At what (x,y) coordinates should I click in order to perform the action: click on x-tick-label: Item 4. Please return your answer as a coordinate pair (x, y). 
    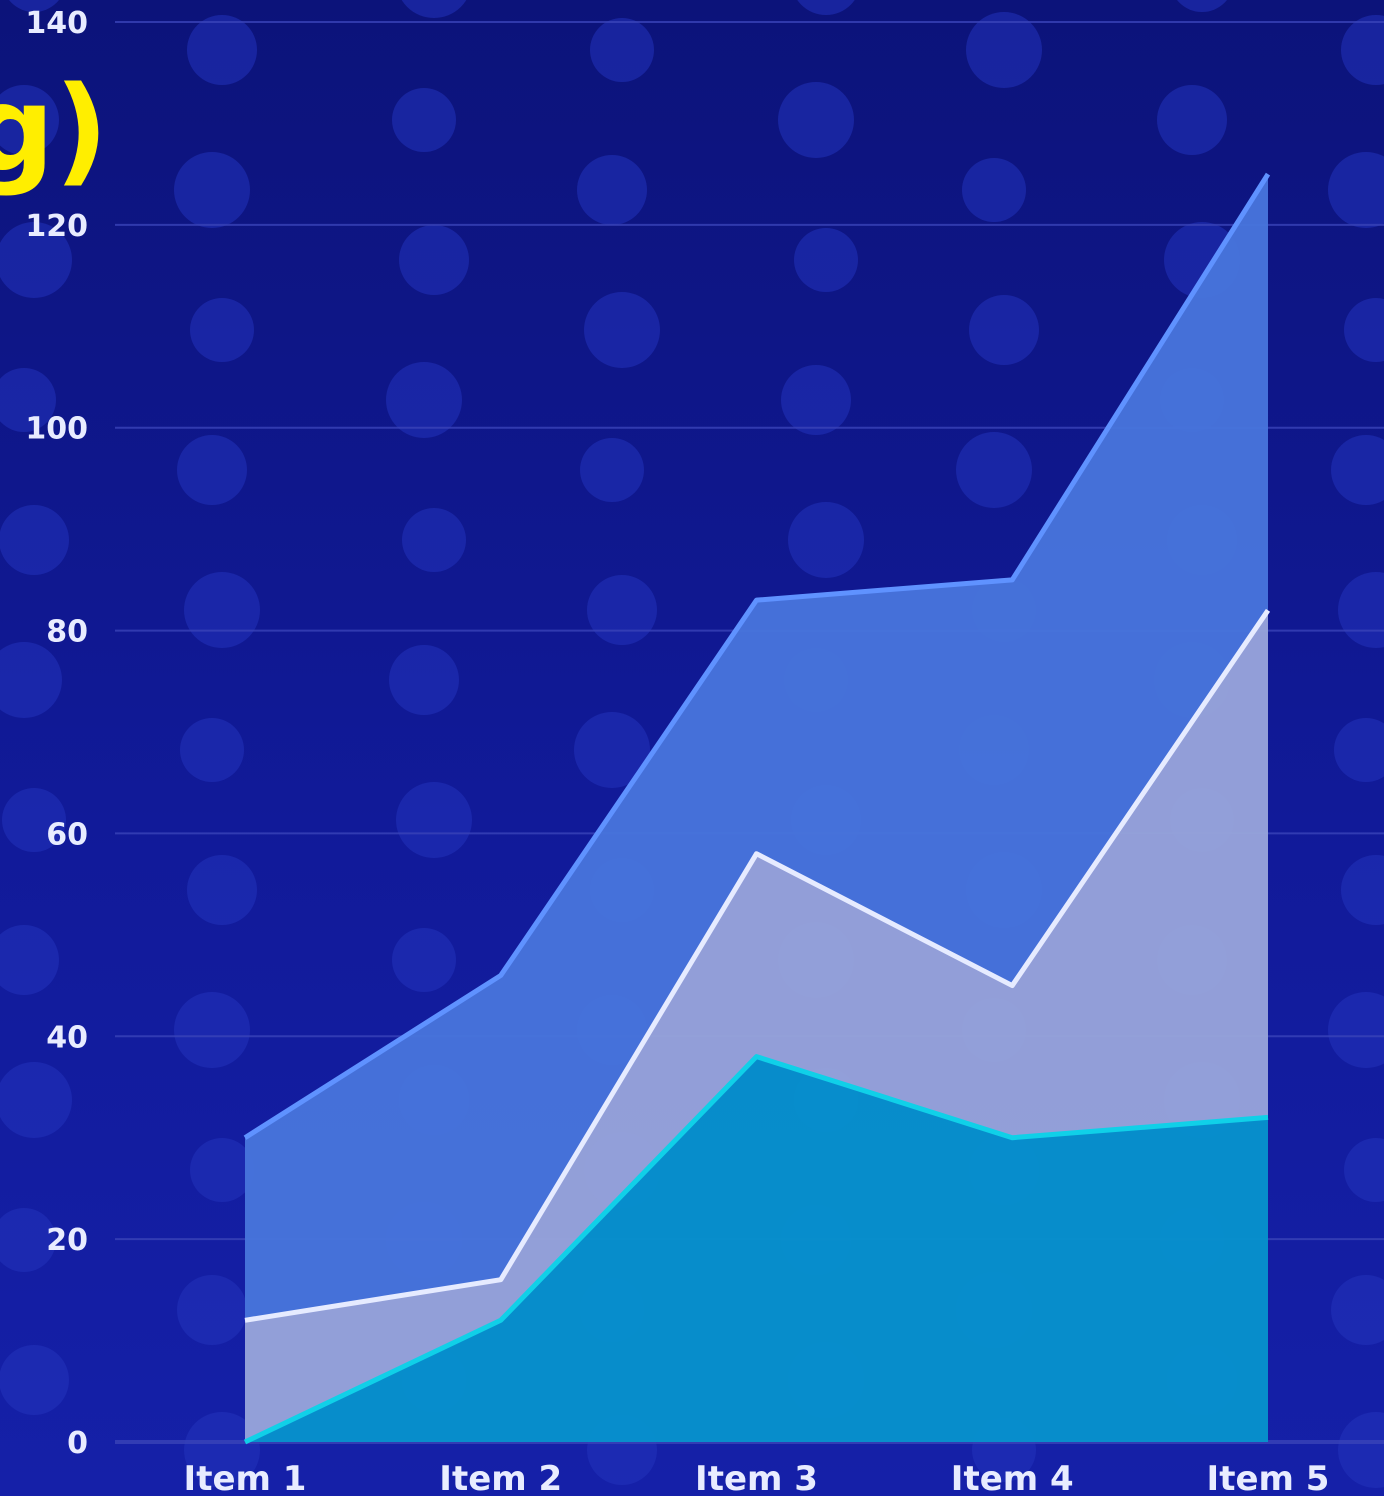
    Looking at the image, I should click on (1012, 1477).